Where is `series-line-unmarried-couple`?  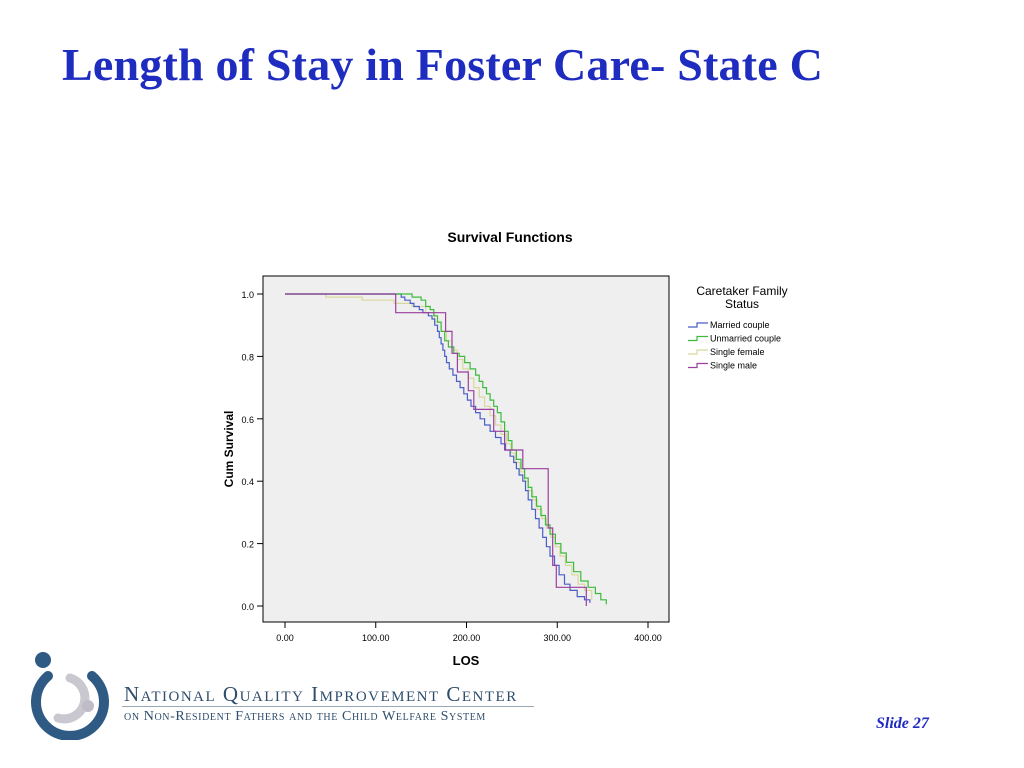 series-line-unmarried-couple is located at coordinates (446, 449).